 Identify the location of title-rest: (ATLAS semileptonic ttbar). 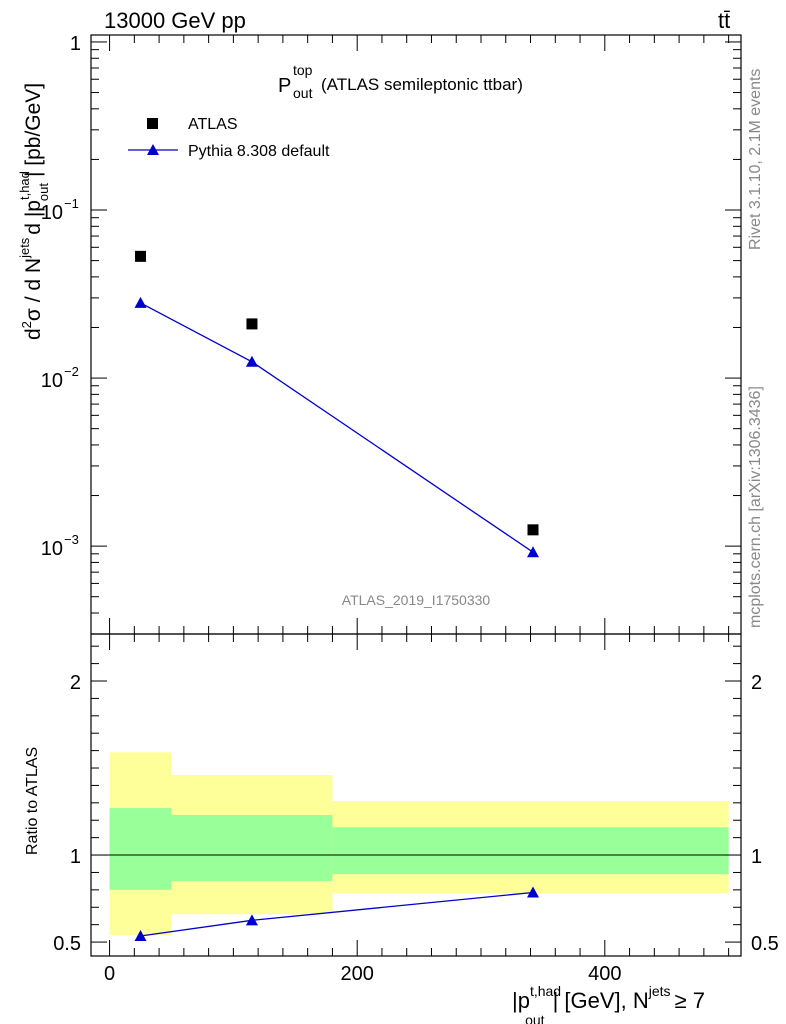
(422, 84).